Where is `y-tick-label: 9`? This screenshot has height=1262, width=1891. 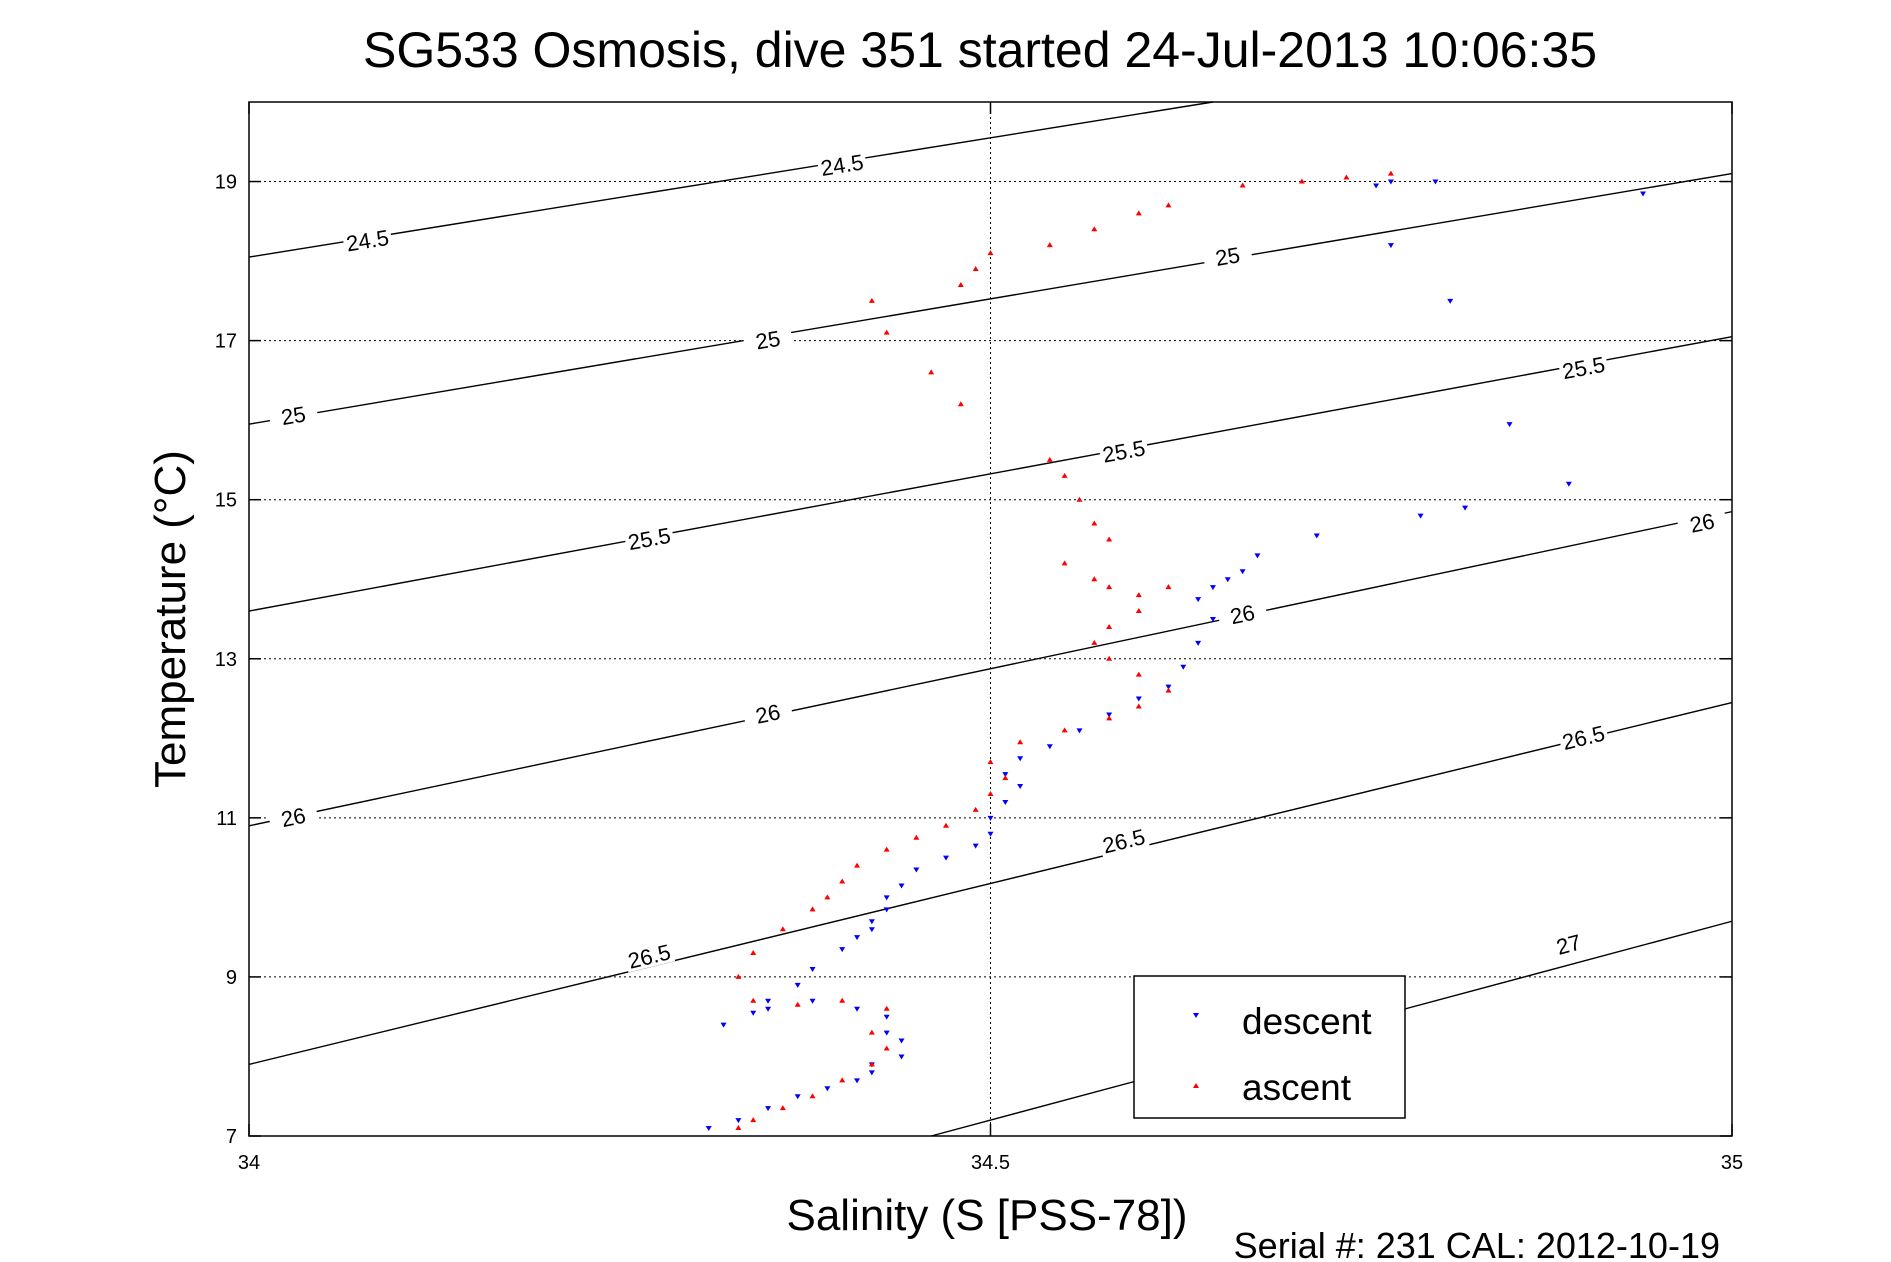 y-tick-label: 9 is located at coordinates (231, 978).